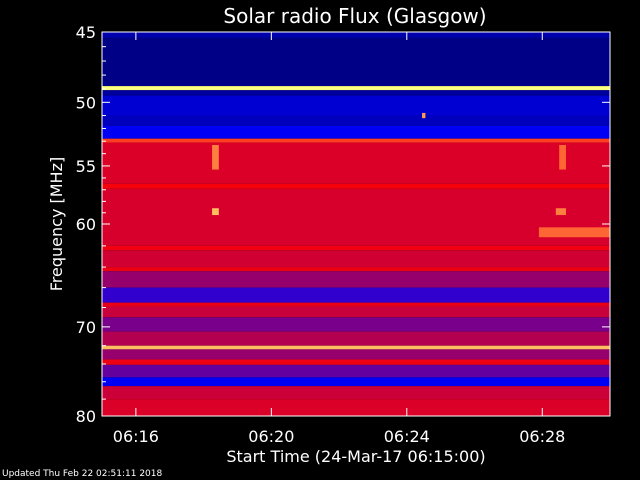  Describe the element at coordinates (407, 436) in the screenshot. I see `x-tick-label: 06:24` at that location.